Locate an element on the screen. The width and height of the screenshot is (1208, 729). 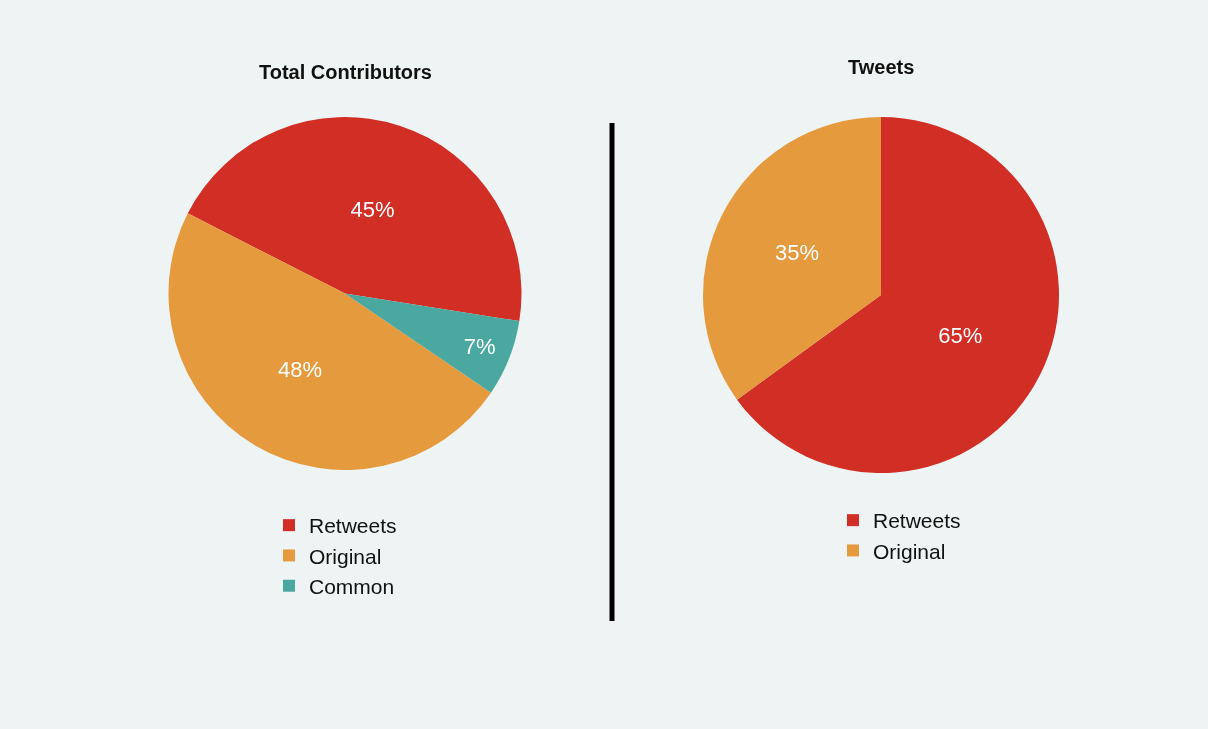
data-label: 65% is located at coordinates (960, 335).